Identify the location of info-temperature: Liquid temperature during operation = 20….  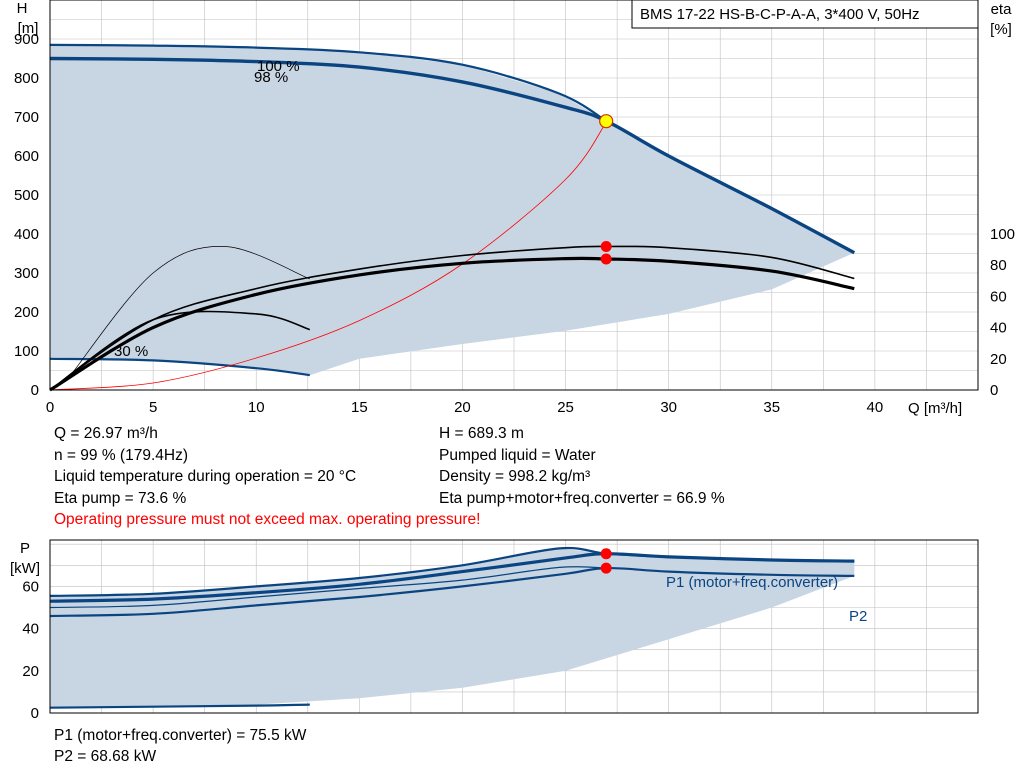
(205, 476).